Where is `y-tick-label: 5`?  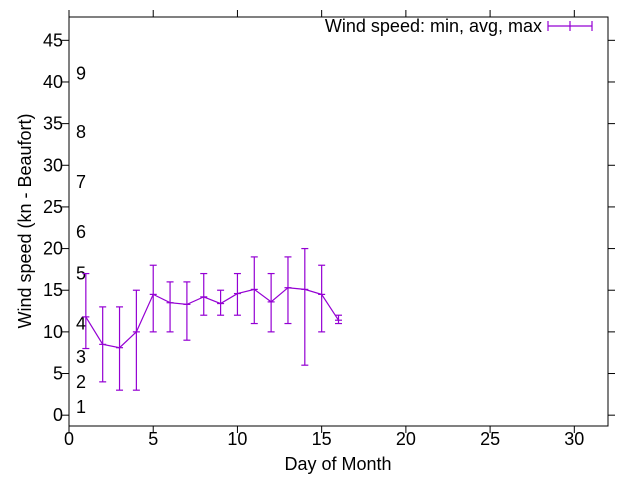 y-tick-label: 5 is located at coordinates (58, 374).